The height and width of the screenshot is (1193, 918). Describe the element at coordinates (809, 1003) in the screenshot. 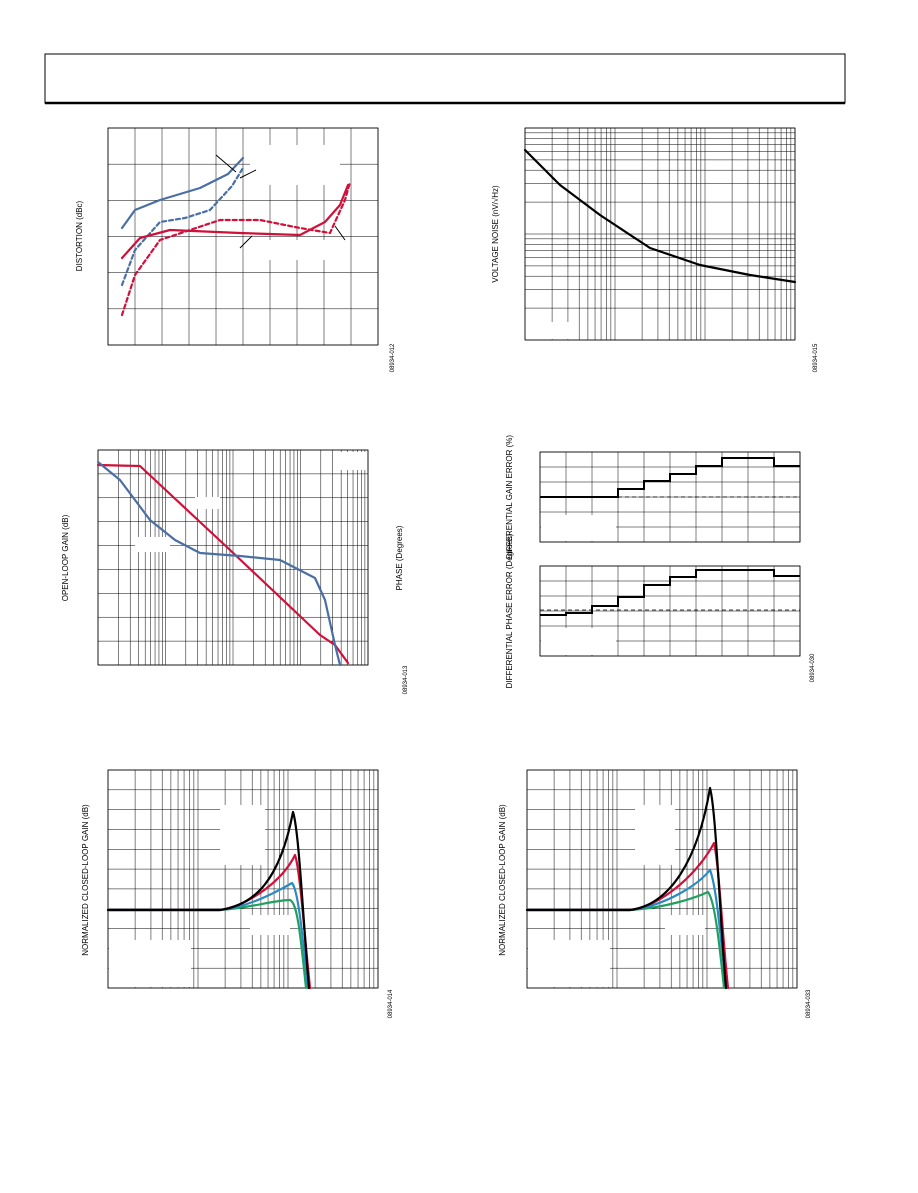

I see `figure-code: 08934-033` at that location.